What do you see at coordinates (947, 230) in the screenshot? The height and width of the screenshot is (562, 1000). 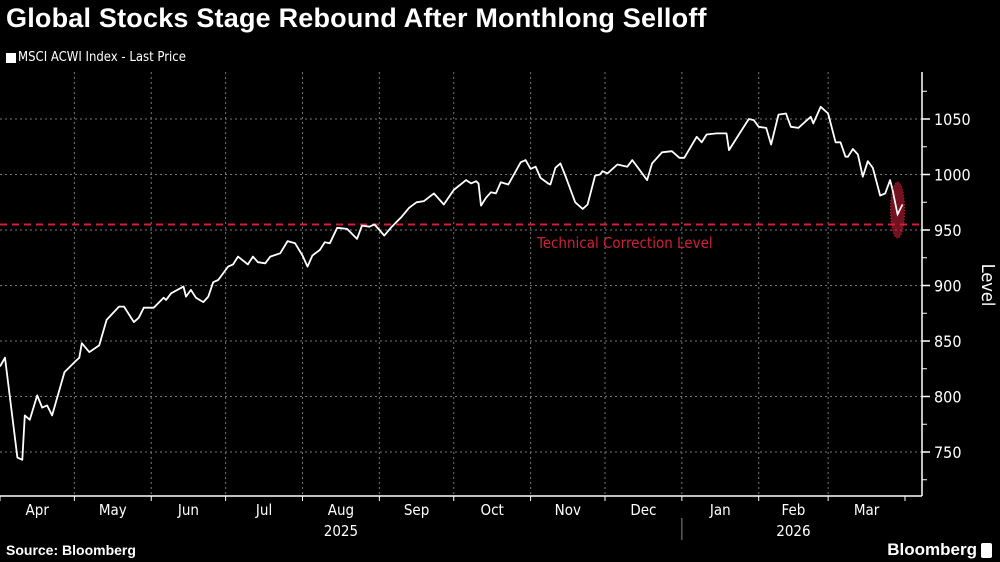 I see `y-tick-label: 950` at bounding box center [947, 230].